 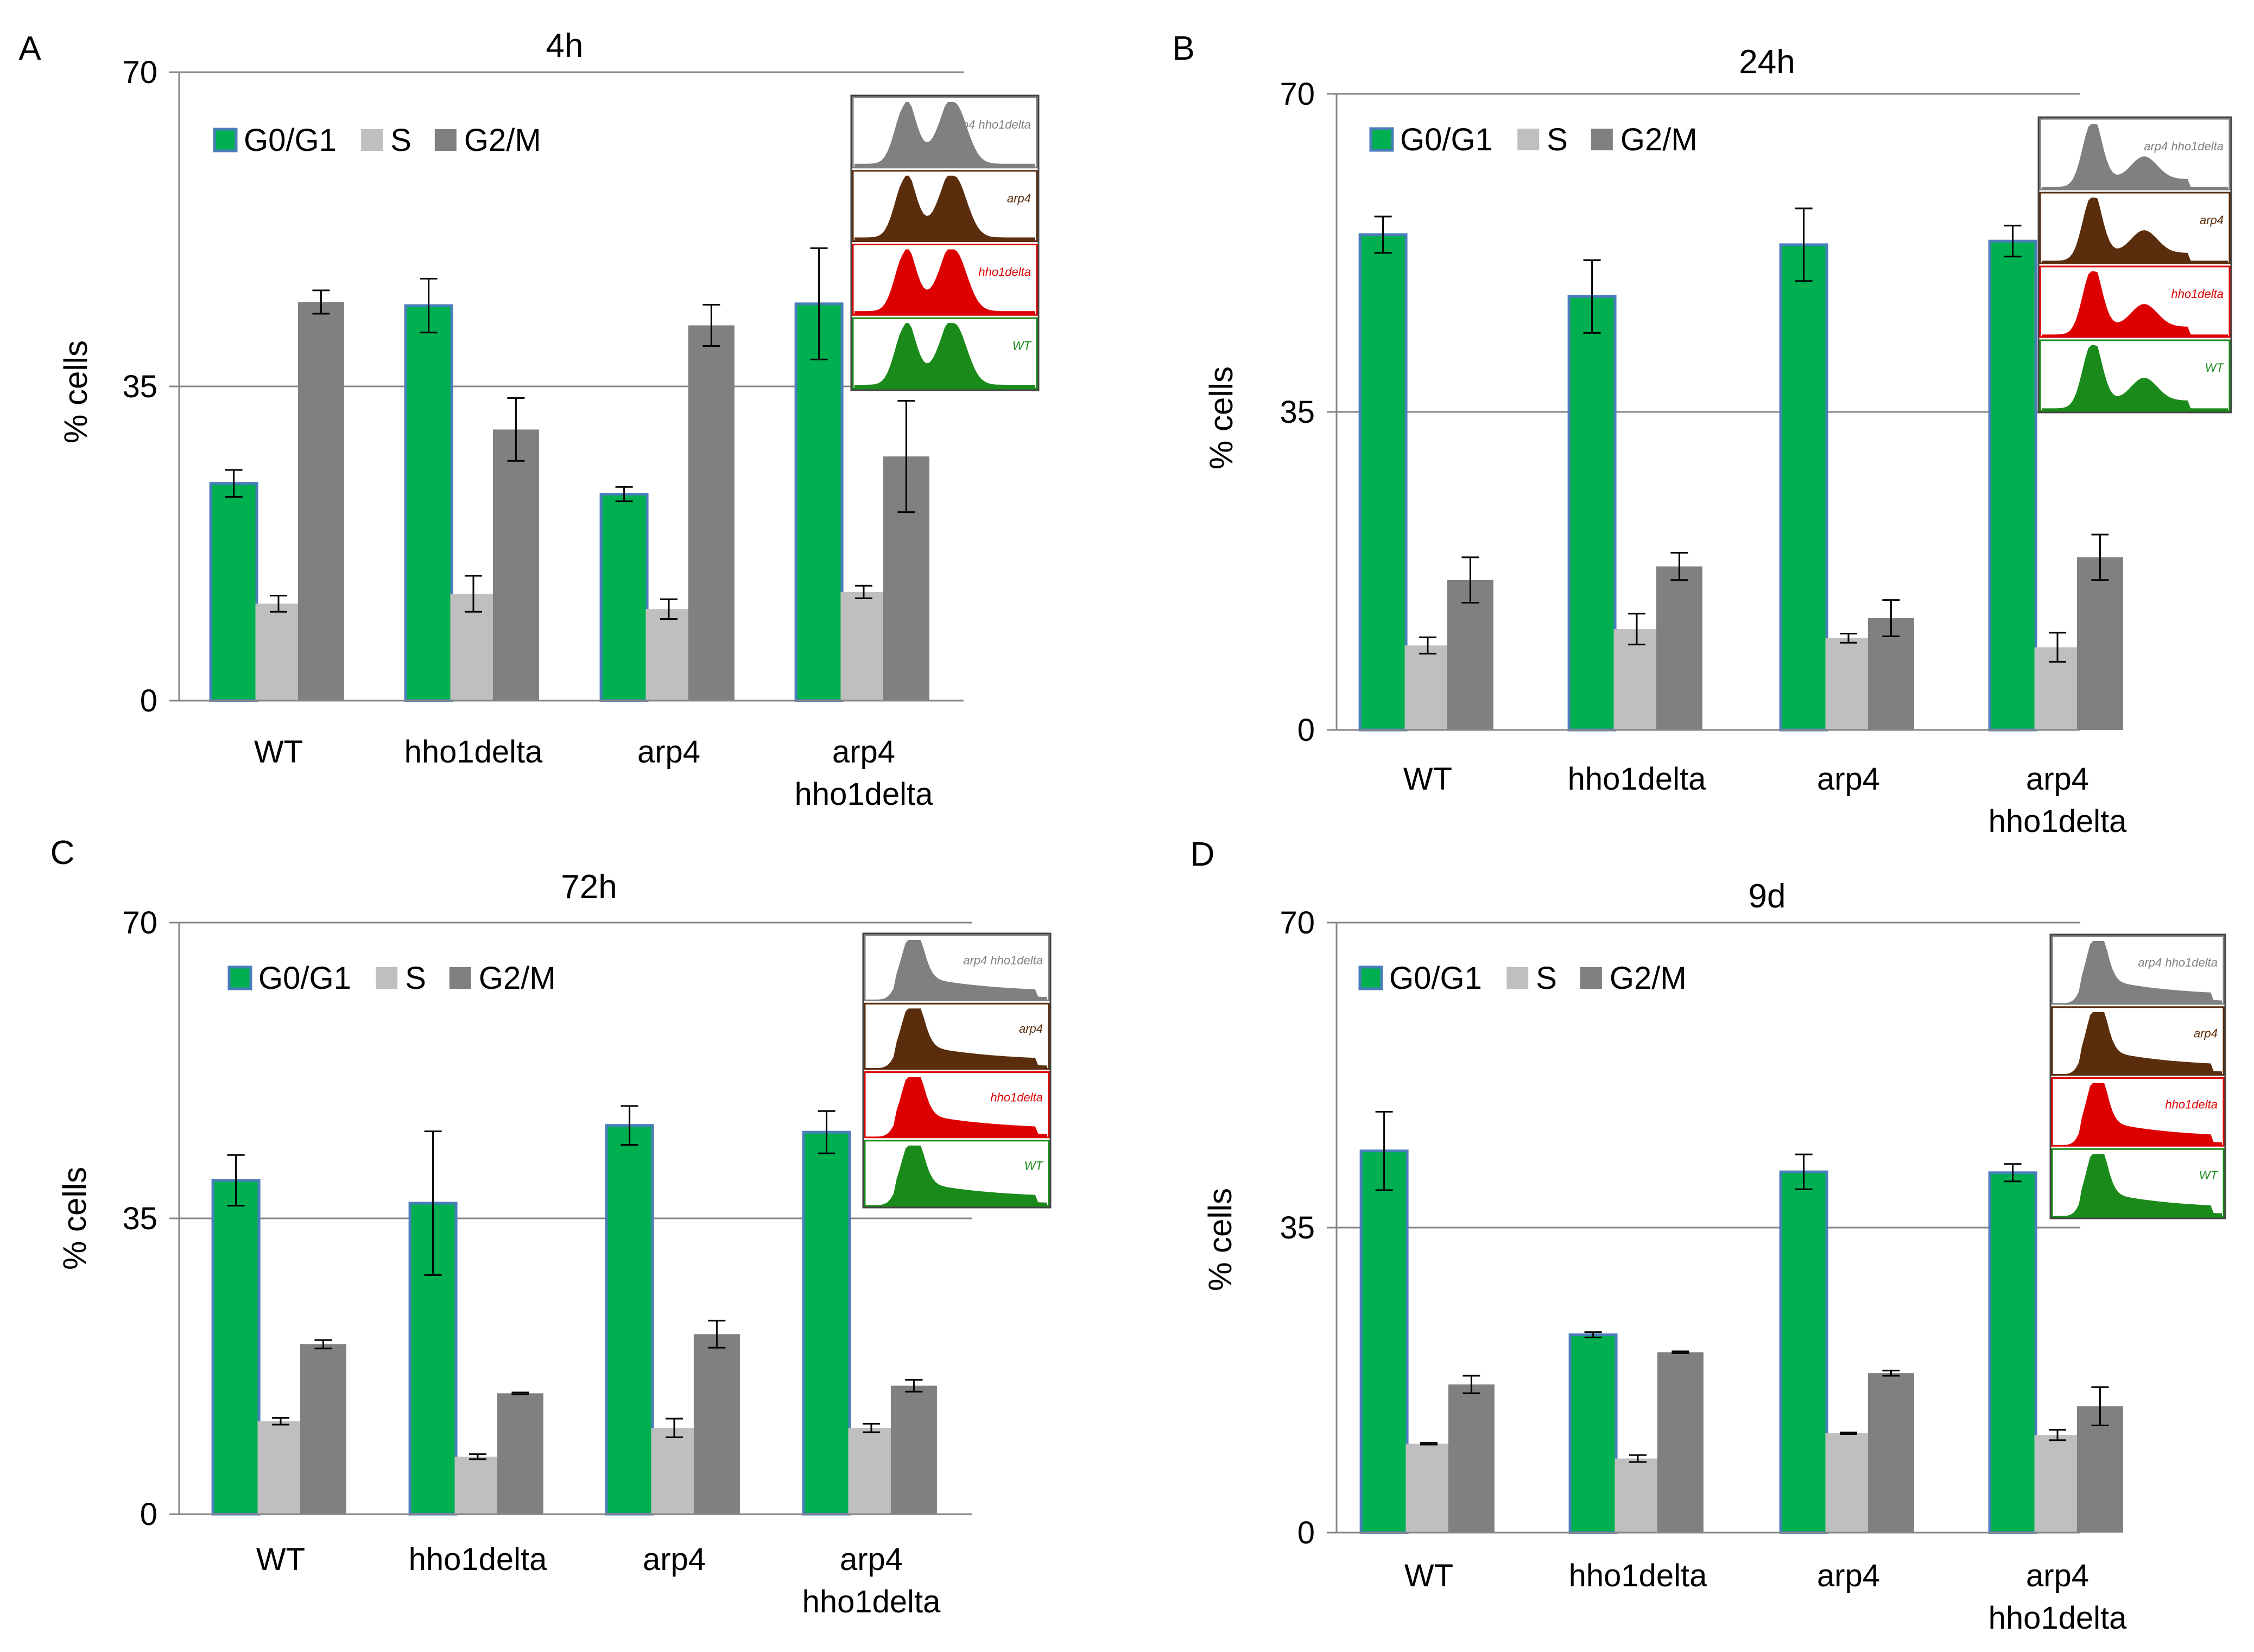 What do you see at coordinates (589, 887) in the screenshot?
I see `chart-title: 72h` at bounding box center [589, 887].